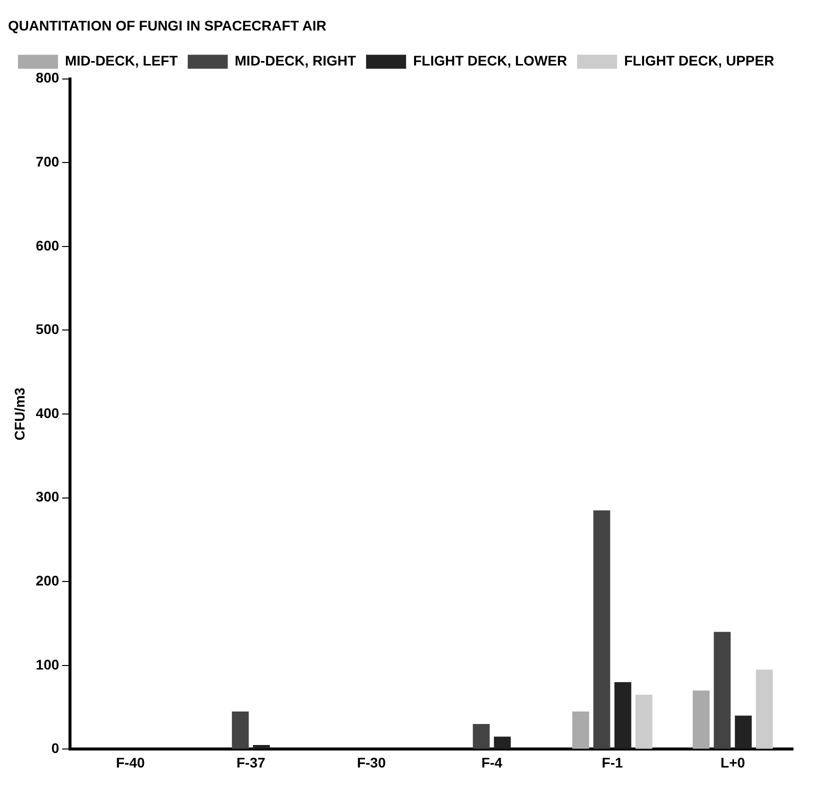 The image size is (817, 793). What do you see at coordinates (167, 25) in the screenshot?
I see `chart-title: QUANTITATION OF FUNGI IN SPACECRAFT AIR` at bounding box center [167, 25].